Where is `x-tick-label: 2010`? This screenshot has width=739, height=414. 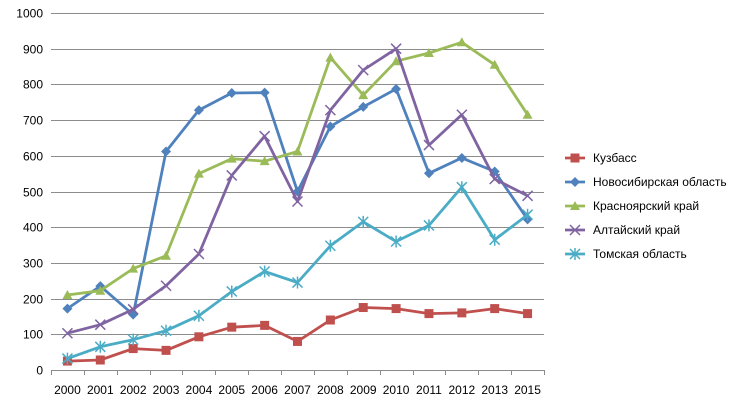
x-tick-label: 2010 is located at coordinates (396, 390).